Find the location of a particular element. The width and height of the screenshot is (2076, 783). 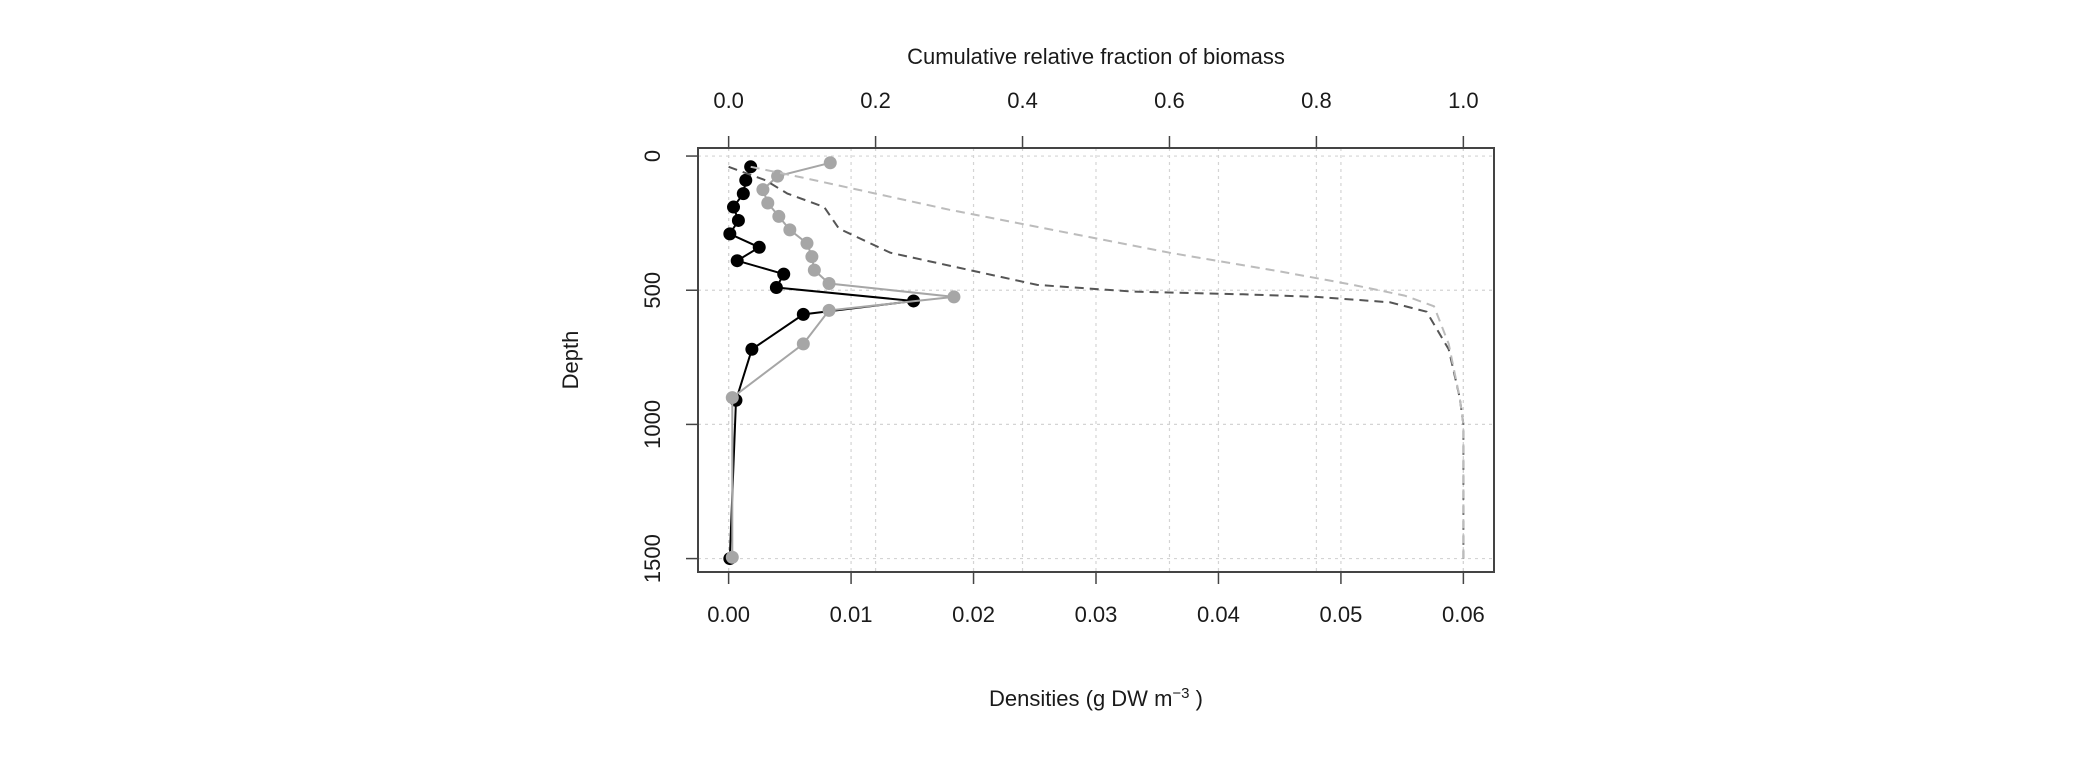

y-tick-label: 500 is located at coordinates (652, 290).